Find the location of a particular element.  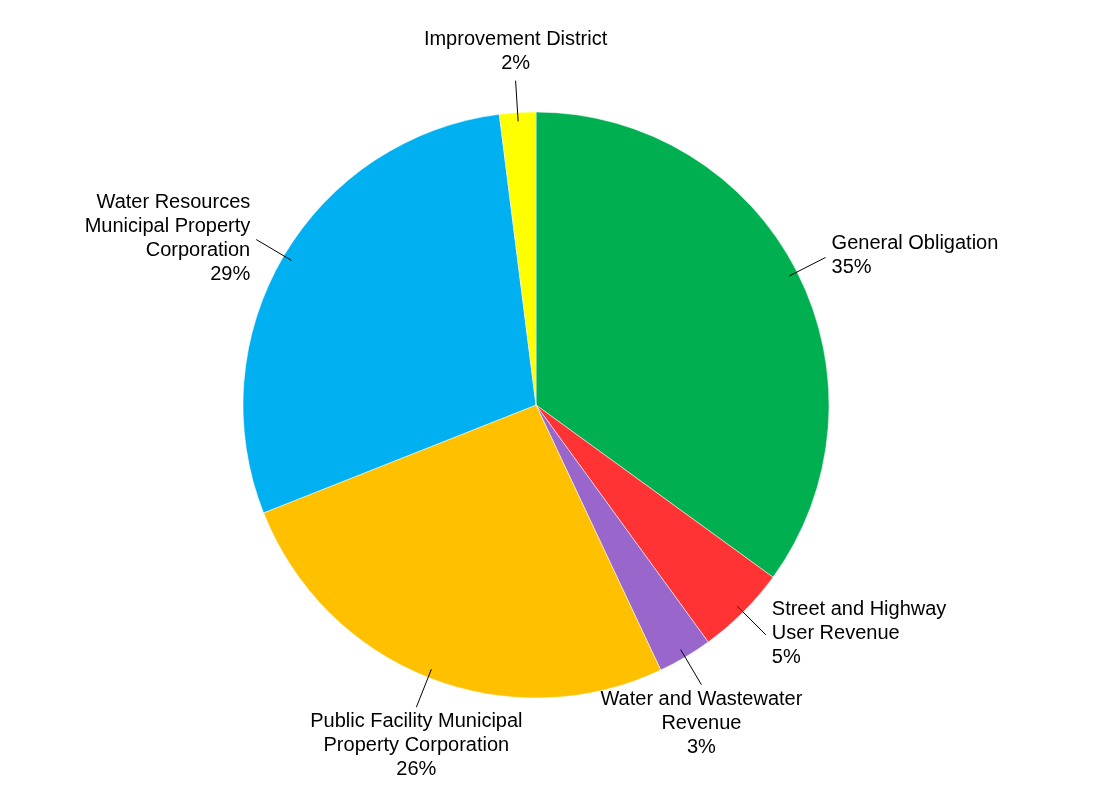

slice-label: Water Resources Municipal Property Corporation is located at coordinates (167, 224).